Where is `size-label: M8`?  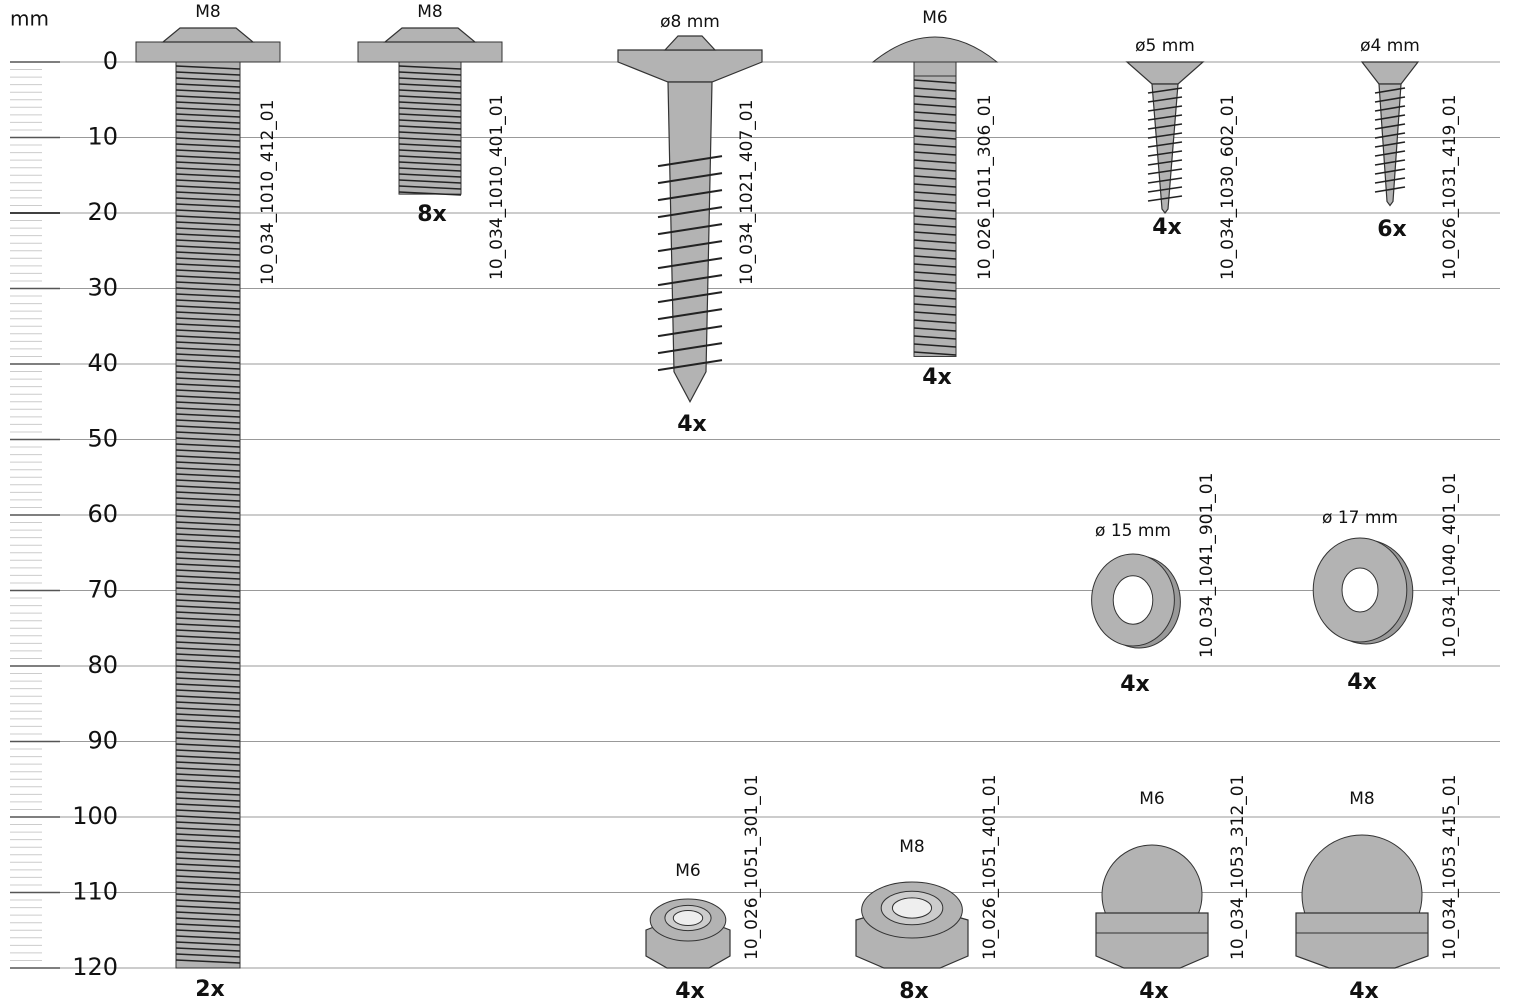
size-label: M8 is located at coordinates (429, 12).